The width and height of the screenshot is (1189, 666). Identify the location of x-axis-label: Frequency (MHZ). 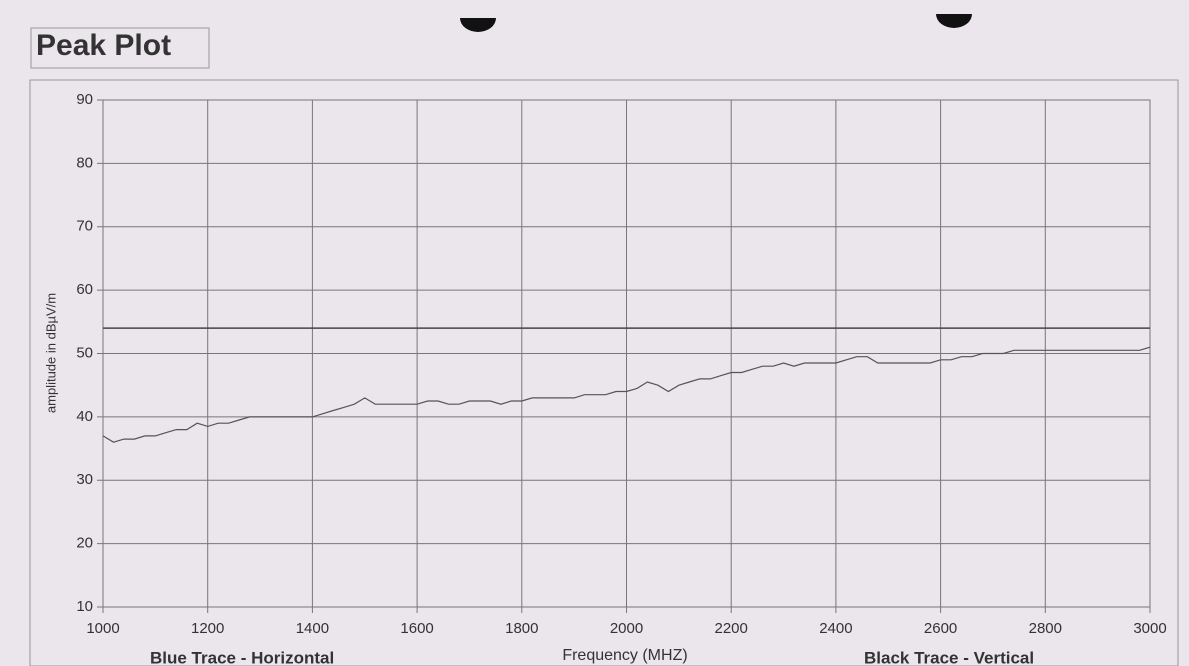
(624, 655).